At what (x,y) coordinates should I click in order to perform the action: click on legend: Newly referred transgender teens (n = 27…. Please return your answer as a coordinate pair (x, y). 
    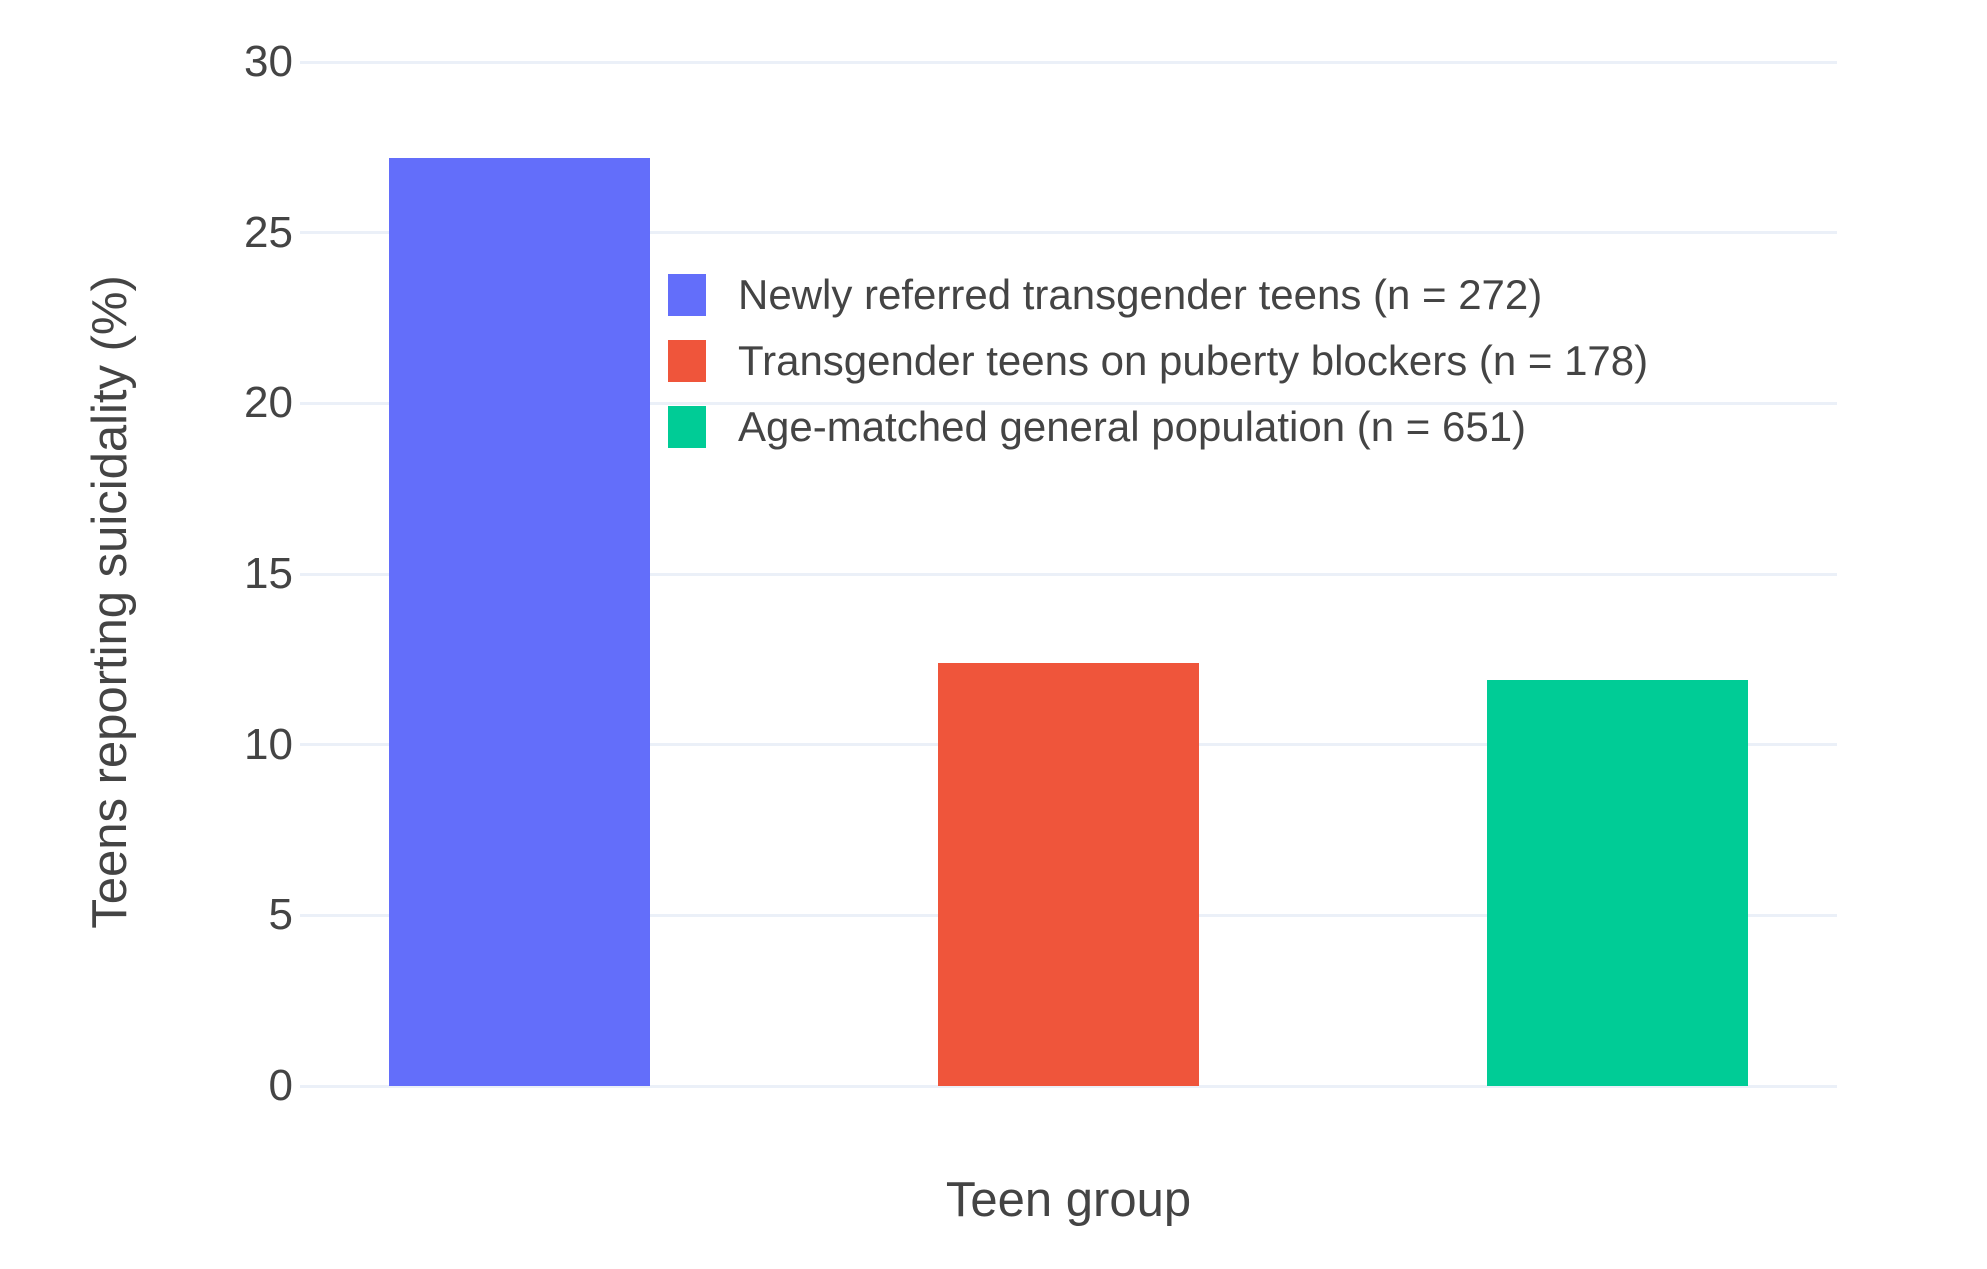
    Looking at the image, I should click on (1158, 361).